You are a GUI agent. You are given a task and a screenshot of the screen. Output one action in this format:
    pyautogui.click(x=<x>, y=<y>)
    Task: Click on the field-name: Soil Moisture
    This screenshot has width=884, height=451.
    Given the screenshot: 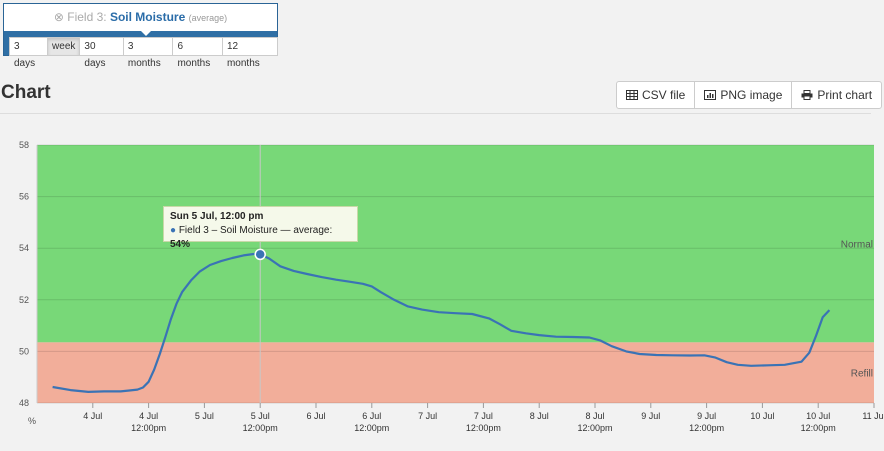 What is the action you would take?
    pyautogui.click(x=147, y=17)
    